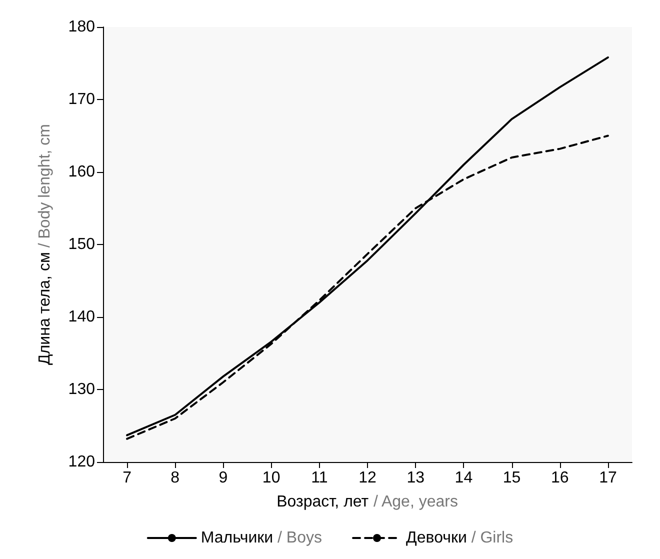  What do you see at coordinates (127, 478) in the screenshot?
I see `x-tick-label: 7` at bounding box center [127, 478].